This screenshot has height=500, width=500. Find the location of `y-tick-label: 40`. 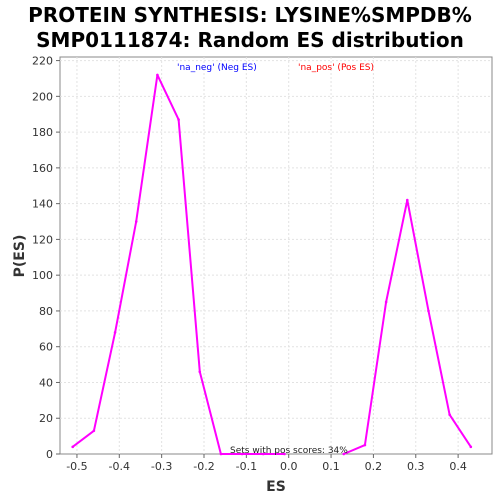

y-tick-label: 40 is located at coordinates (46, 382).